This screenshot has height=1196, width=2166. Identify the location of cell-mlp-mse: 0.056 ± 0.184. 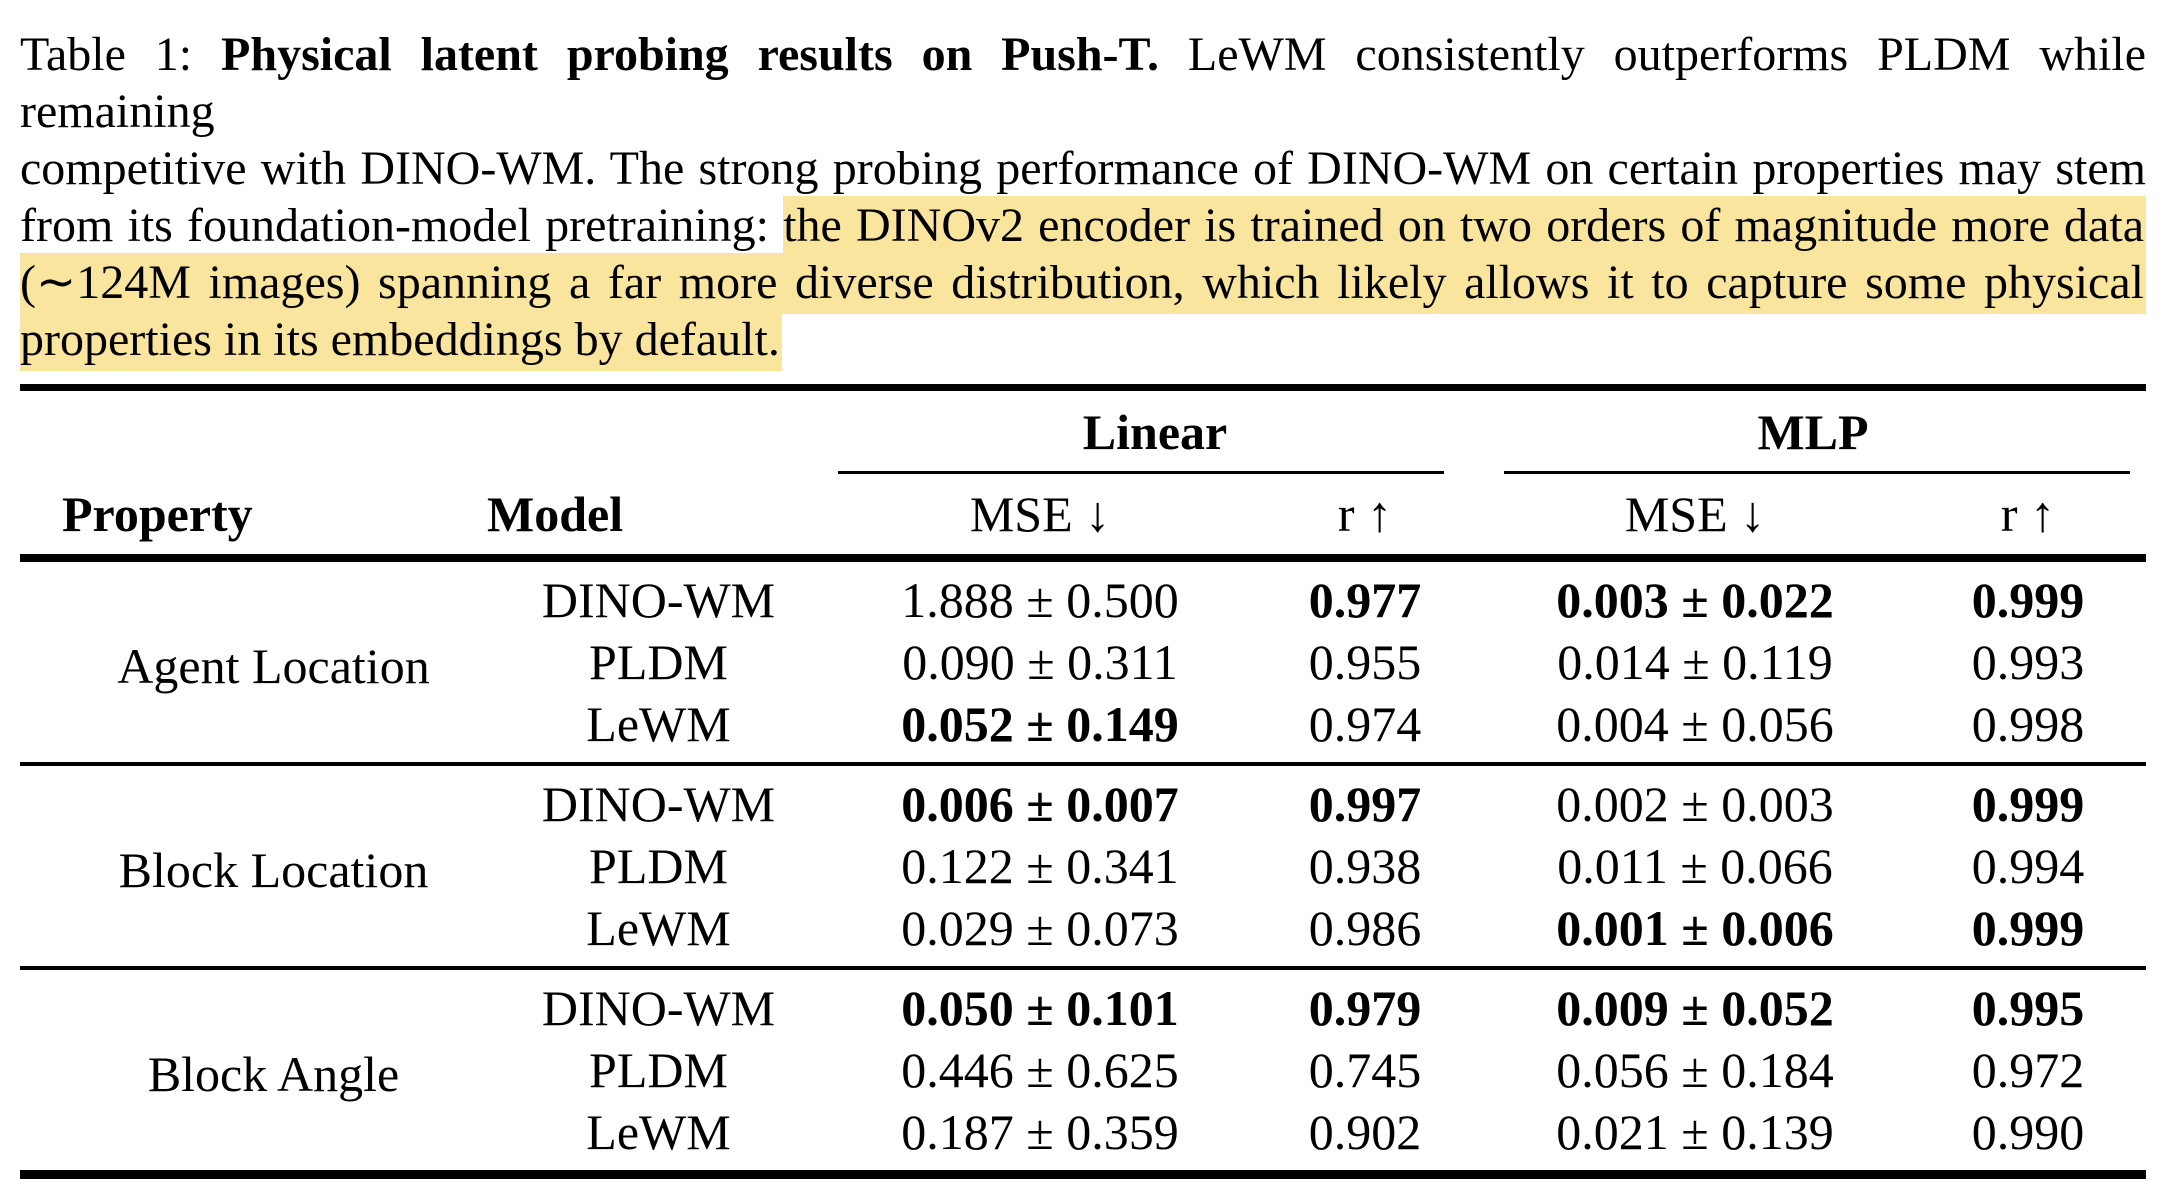
(1695, 1069).